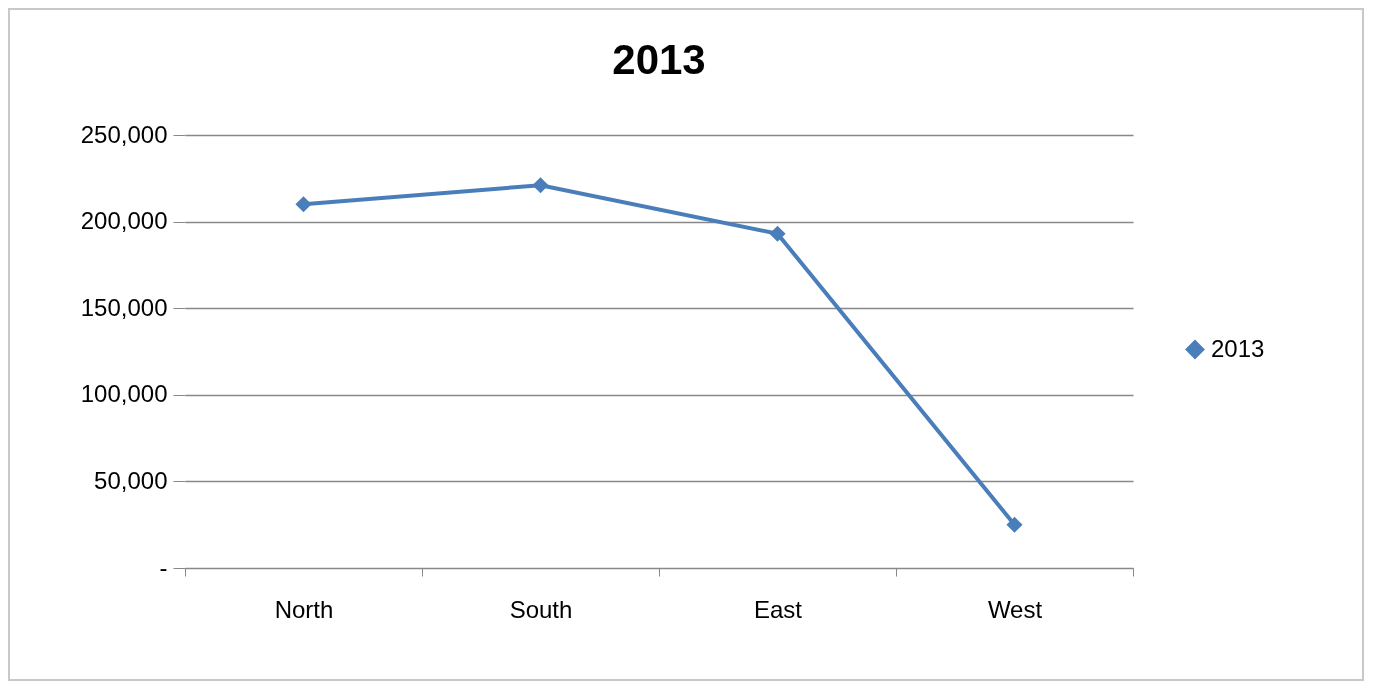  I want to click on x-tick-label: South, so click(541, 609).